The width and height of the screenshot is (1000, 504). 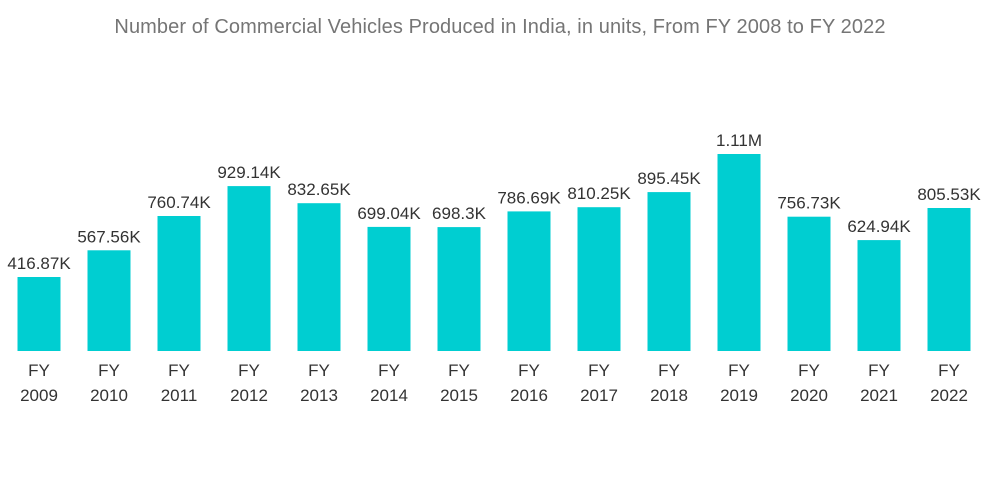 I want to click on x-tick-label: FY 2015, so click(x=459, y=383).